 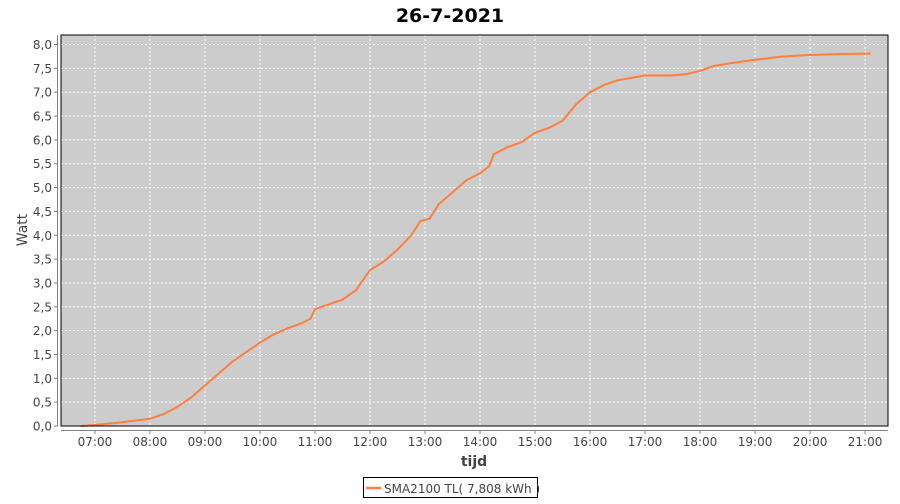 What do you see at coordinates (425, 442) in the screenshot?
I see `x-tick-label: 13:00` at bounding box center [425, 442].